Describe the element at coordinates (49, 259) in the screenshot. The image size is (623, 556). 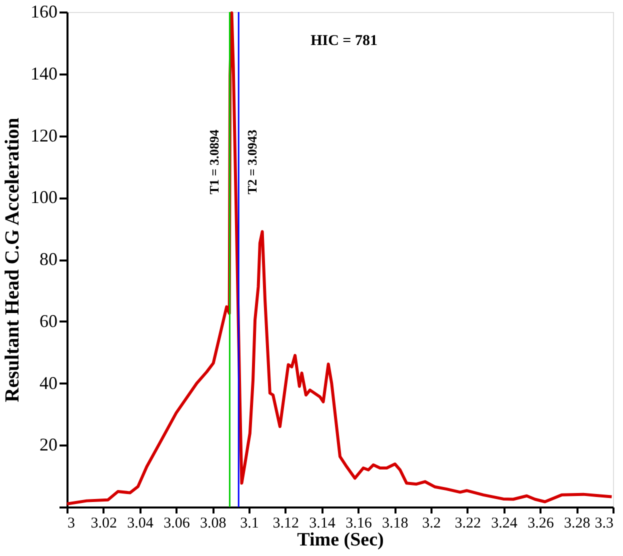
I see `y-tick-label: 80` at that location.